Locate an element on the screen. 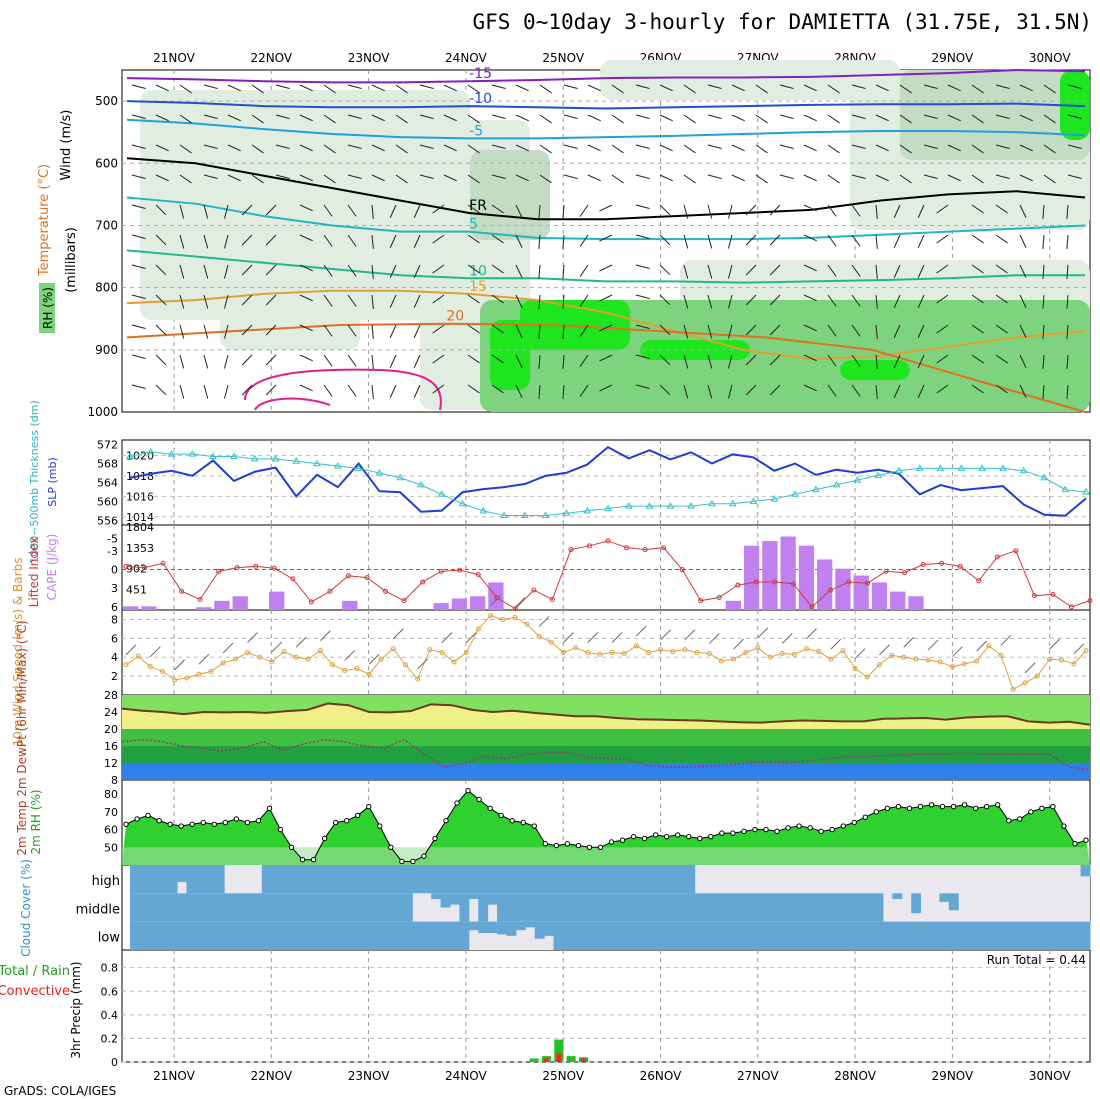 Image resolution: width=1100 pixels, height=1100 pixels. precip-run-total: Run Total = 0.44 is located at coordinates (1036, 960).